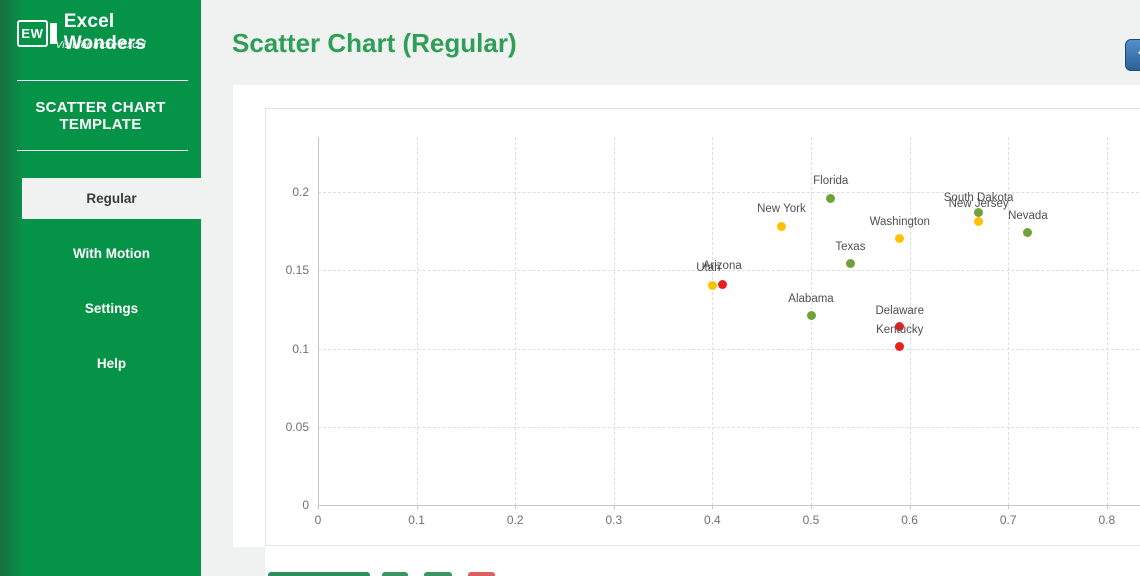  I want to click on y-tick-label: 0.05, so click(297, 426).